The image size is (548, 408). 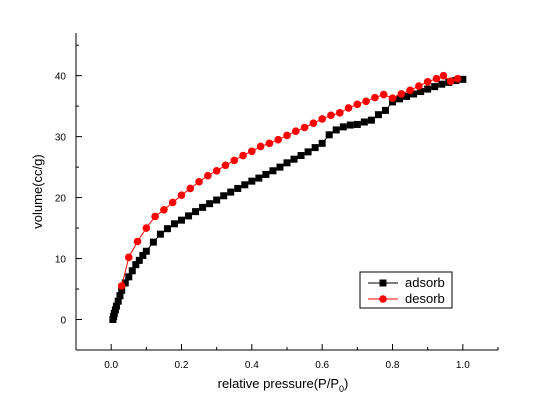 I want to click on x-tick-label: 0.4, so click(x=252, y=365).